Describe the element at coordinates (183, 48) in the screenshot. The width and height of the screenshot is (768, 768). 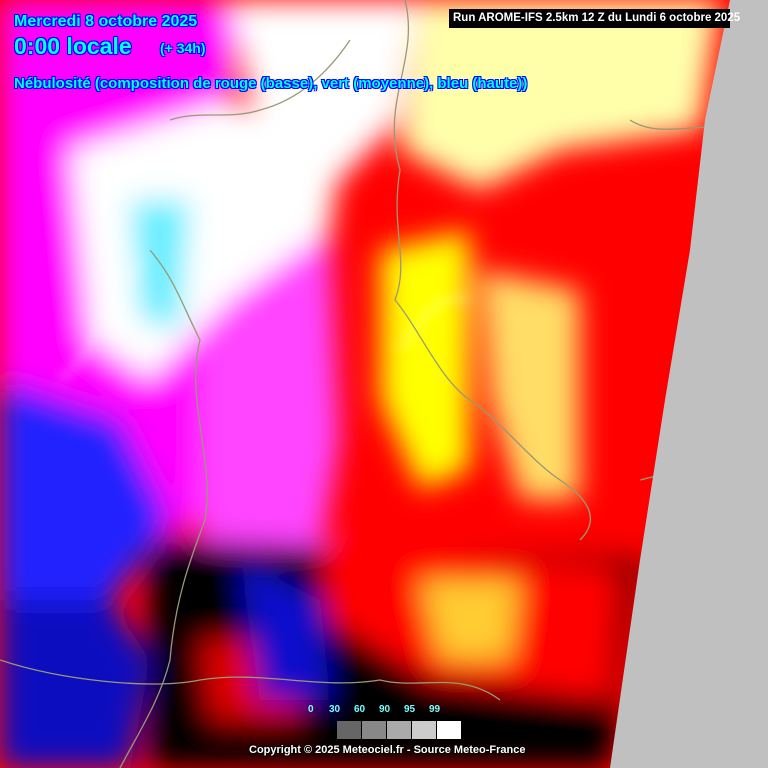
I see `lead-time: (+ 34h)` at that location.